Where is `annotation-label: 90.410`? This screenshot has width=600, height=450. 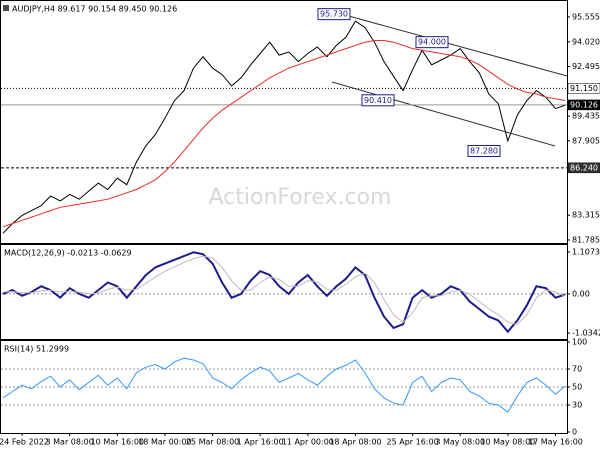
annotation-label: 90.410 is located at coordinates (378, 100).